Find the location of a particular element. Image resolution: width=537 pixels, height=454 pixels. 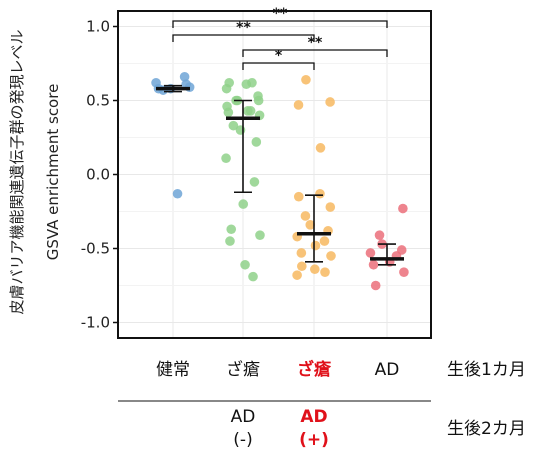

group-label-ad: AD is located at coordinates (387, 370).